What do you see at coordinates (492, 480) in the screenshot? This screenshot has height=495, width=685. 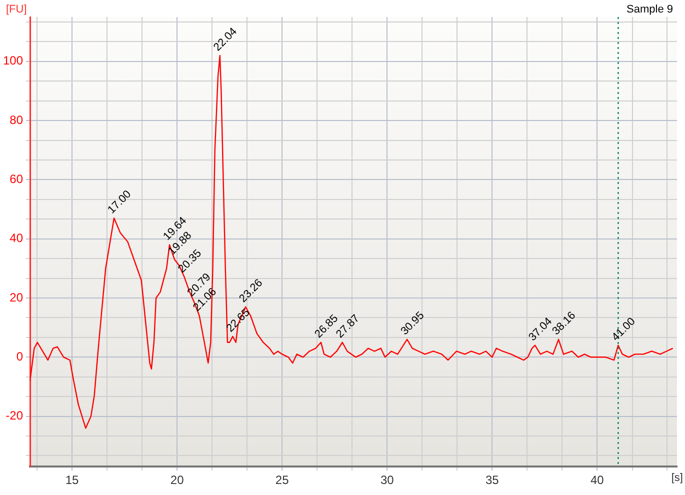 I see `x-tick-label: 35` at bounding box center [492, 480].